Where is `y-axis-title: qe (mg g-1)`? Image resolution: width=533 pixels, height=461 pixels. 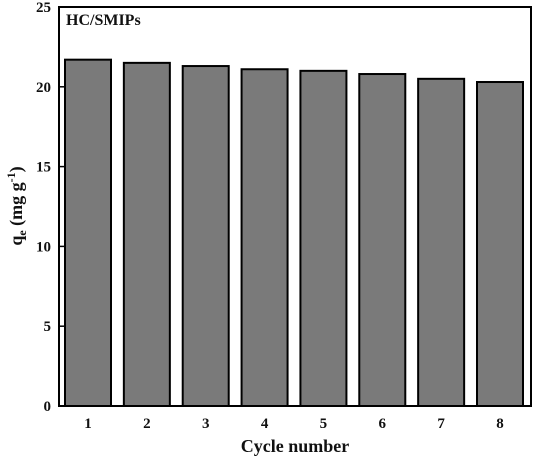 y-axis-title: qe (mg g-1) is located at coordinates (16, 205).